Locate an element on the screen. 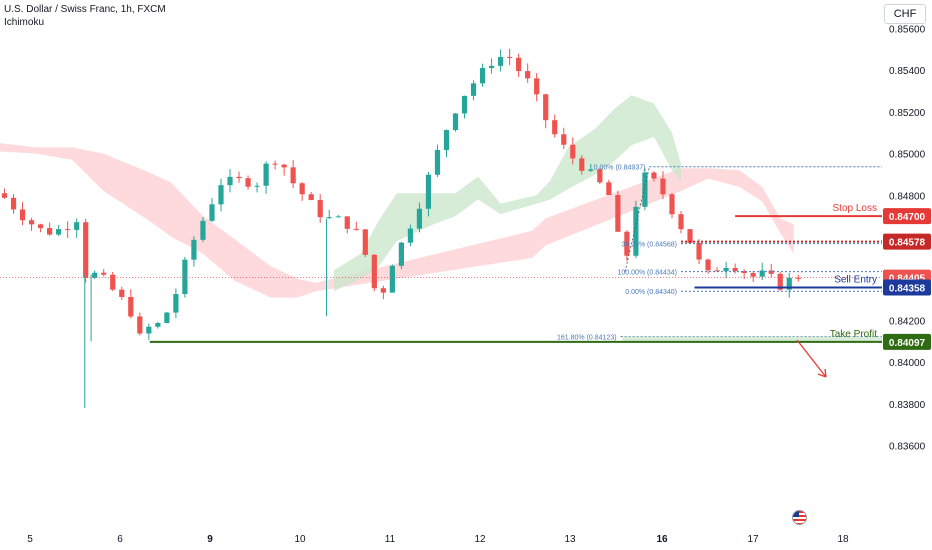 Image resolution: width=932 pixels, height=550 pixels. x-tick-label: 12 is located at coordinates (480, 539).